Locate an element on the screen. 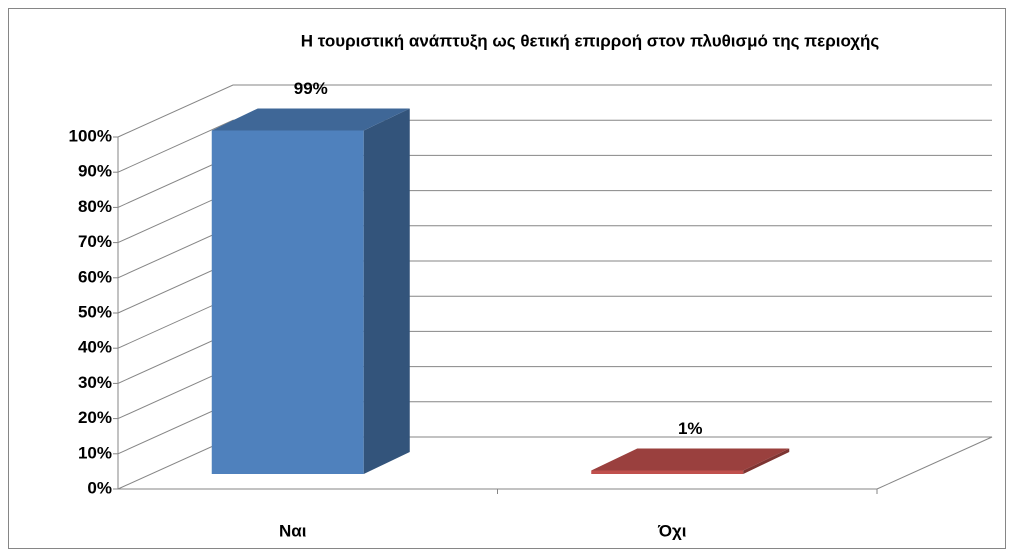 This screenshot has width=1014, height=557. value-label: 1% is located at coordinates (690, 428).